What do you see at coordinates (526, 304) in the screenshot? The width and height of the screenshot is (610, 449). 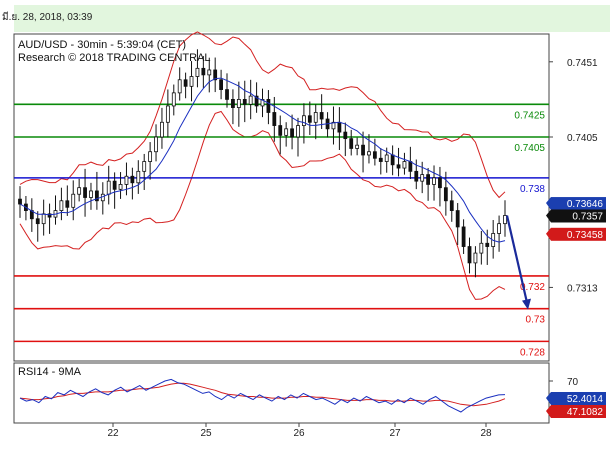 I see `projection-arrow-head` at bounding box center [526, 304].